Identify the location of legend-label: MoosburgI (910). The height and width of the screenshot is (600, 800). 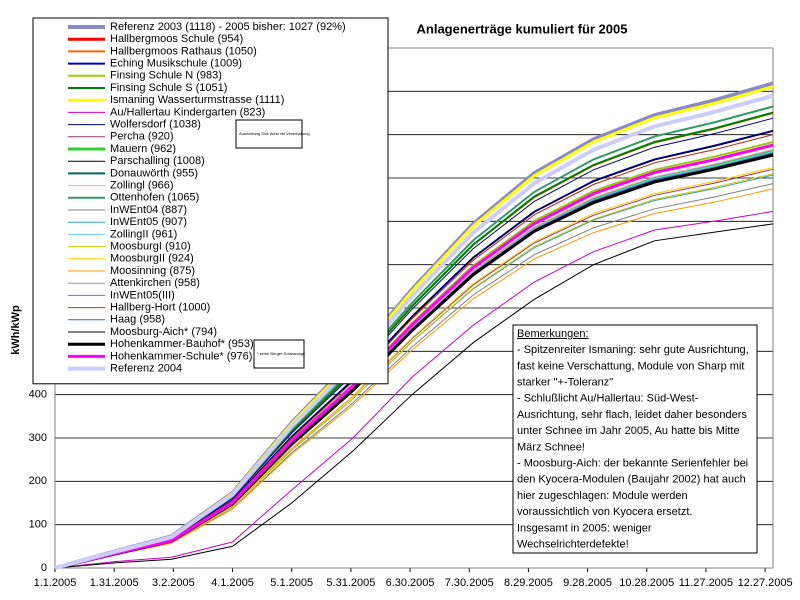
(150, 247).